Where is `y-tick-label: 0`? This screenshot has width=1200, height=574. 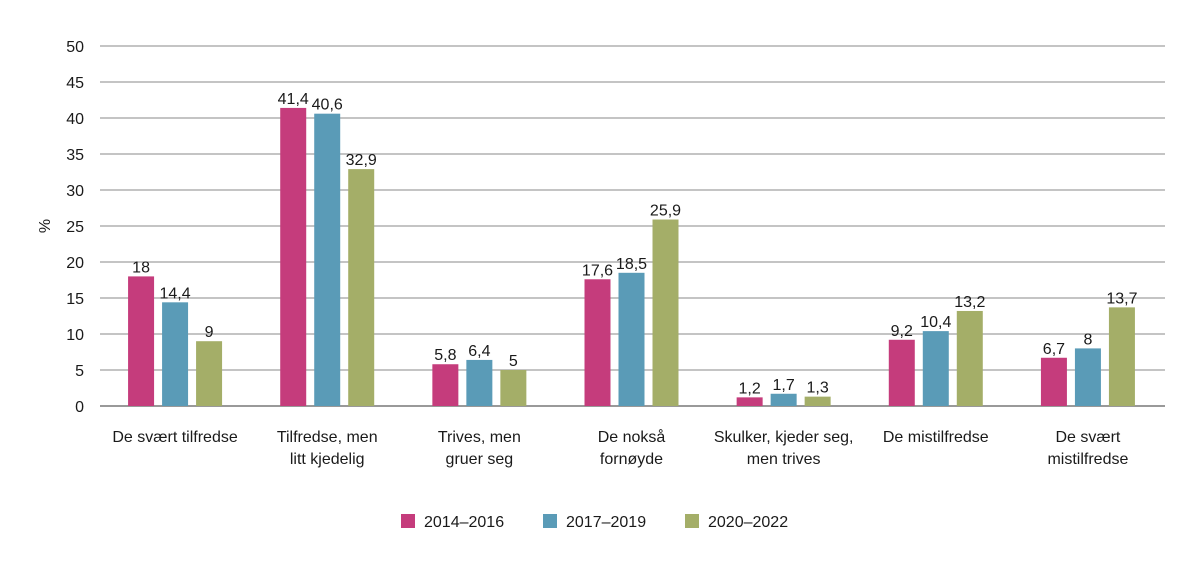
y-tick-label: 0 is located at coordinates (79, 407).